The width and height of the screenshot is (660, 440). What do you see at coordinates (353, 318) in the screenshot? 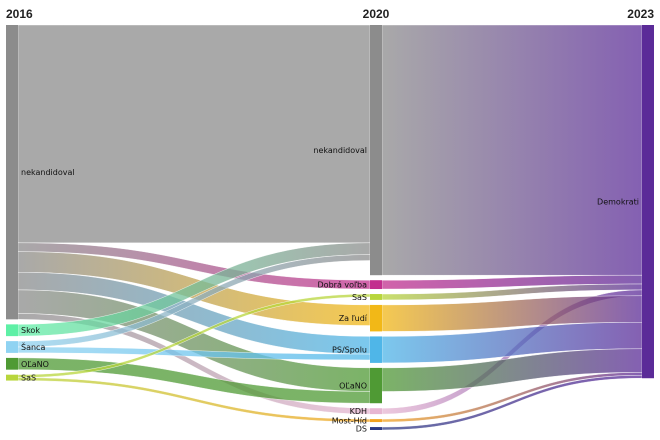
I see `node-label-zaludi20: Za ľudí` at bounding box center [353, 318].